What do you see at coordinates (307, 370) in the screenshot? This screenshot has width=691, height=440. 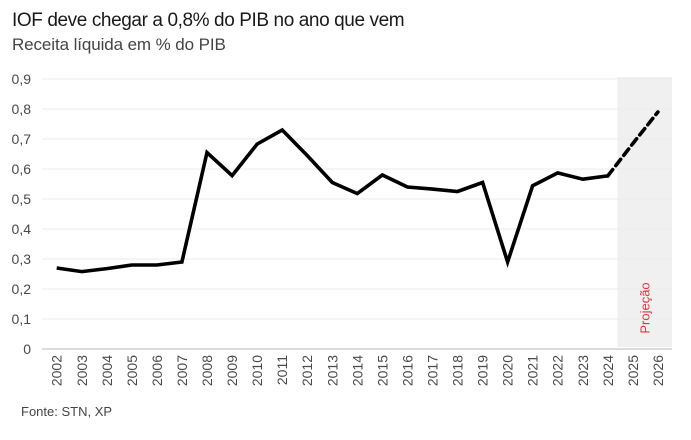 I see `x-tick-label: 2012` at bounding box center [307, 370].